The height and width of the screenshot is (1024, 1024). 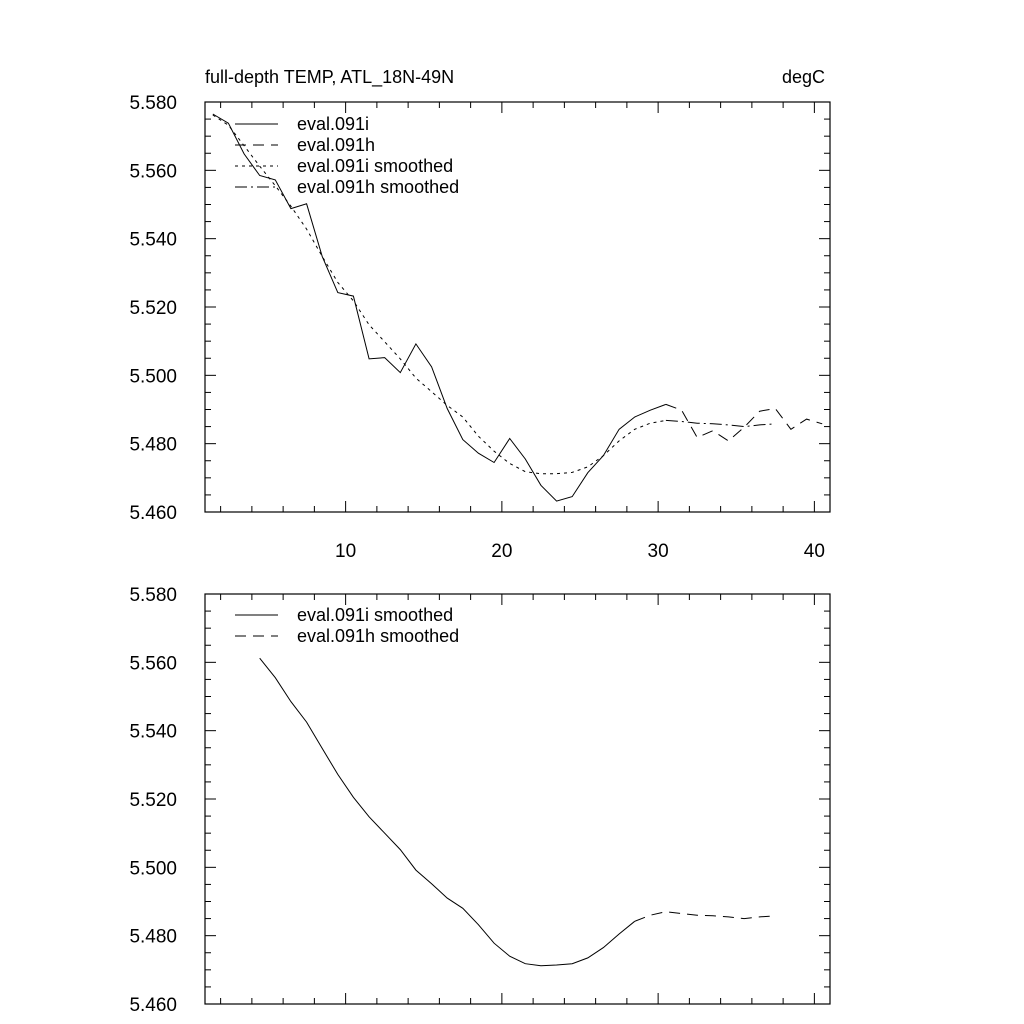 What do you see at coordinates (501, 551) in the screenshot?
I see `x-tick-label: 20` at bounding box center [501, 551].